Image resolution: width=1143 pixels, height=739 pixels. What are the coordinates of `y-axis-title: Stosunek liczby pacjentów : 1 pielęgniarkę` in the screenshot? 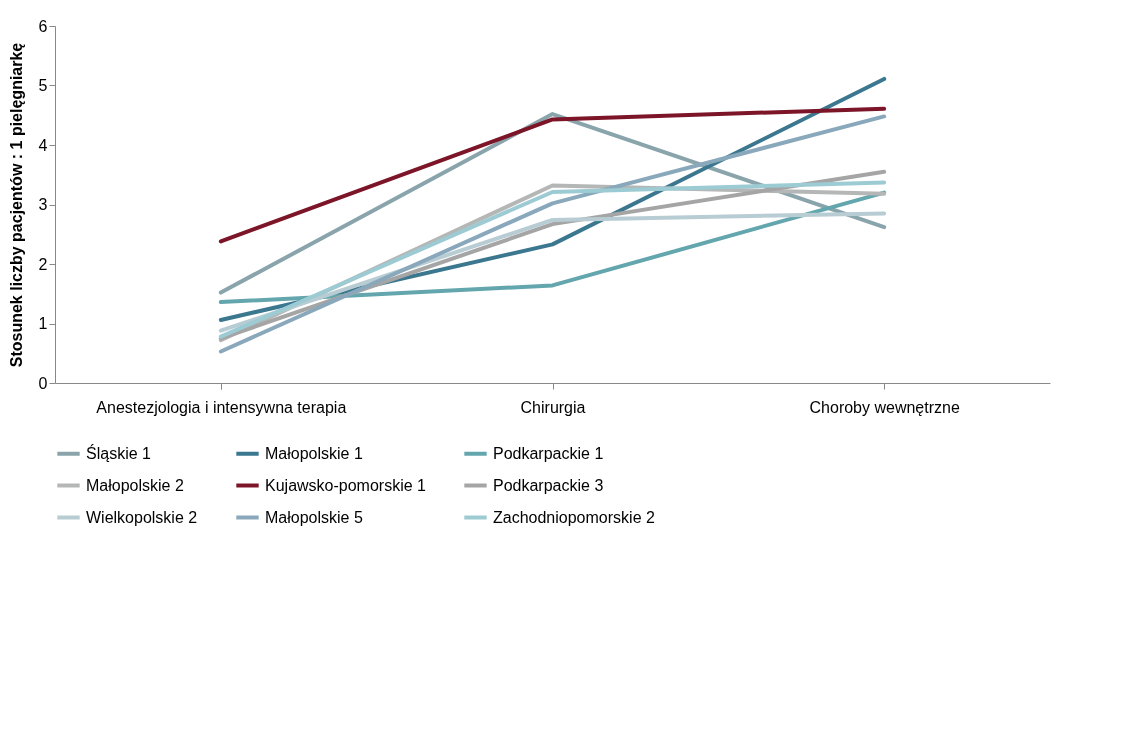 It's located at (16, 205).